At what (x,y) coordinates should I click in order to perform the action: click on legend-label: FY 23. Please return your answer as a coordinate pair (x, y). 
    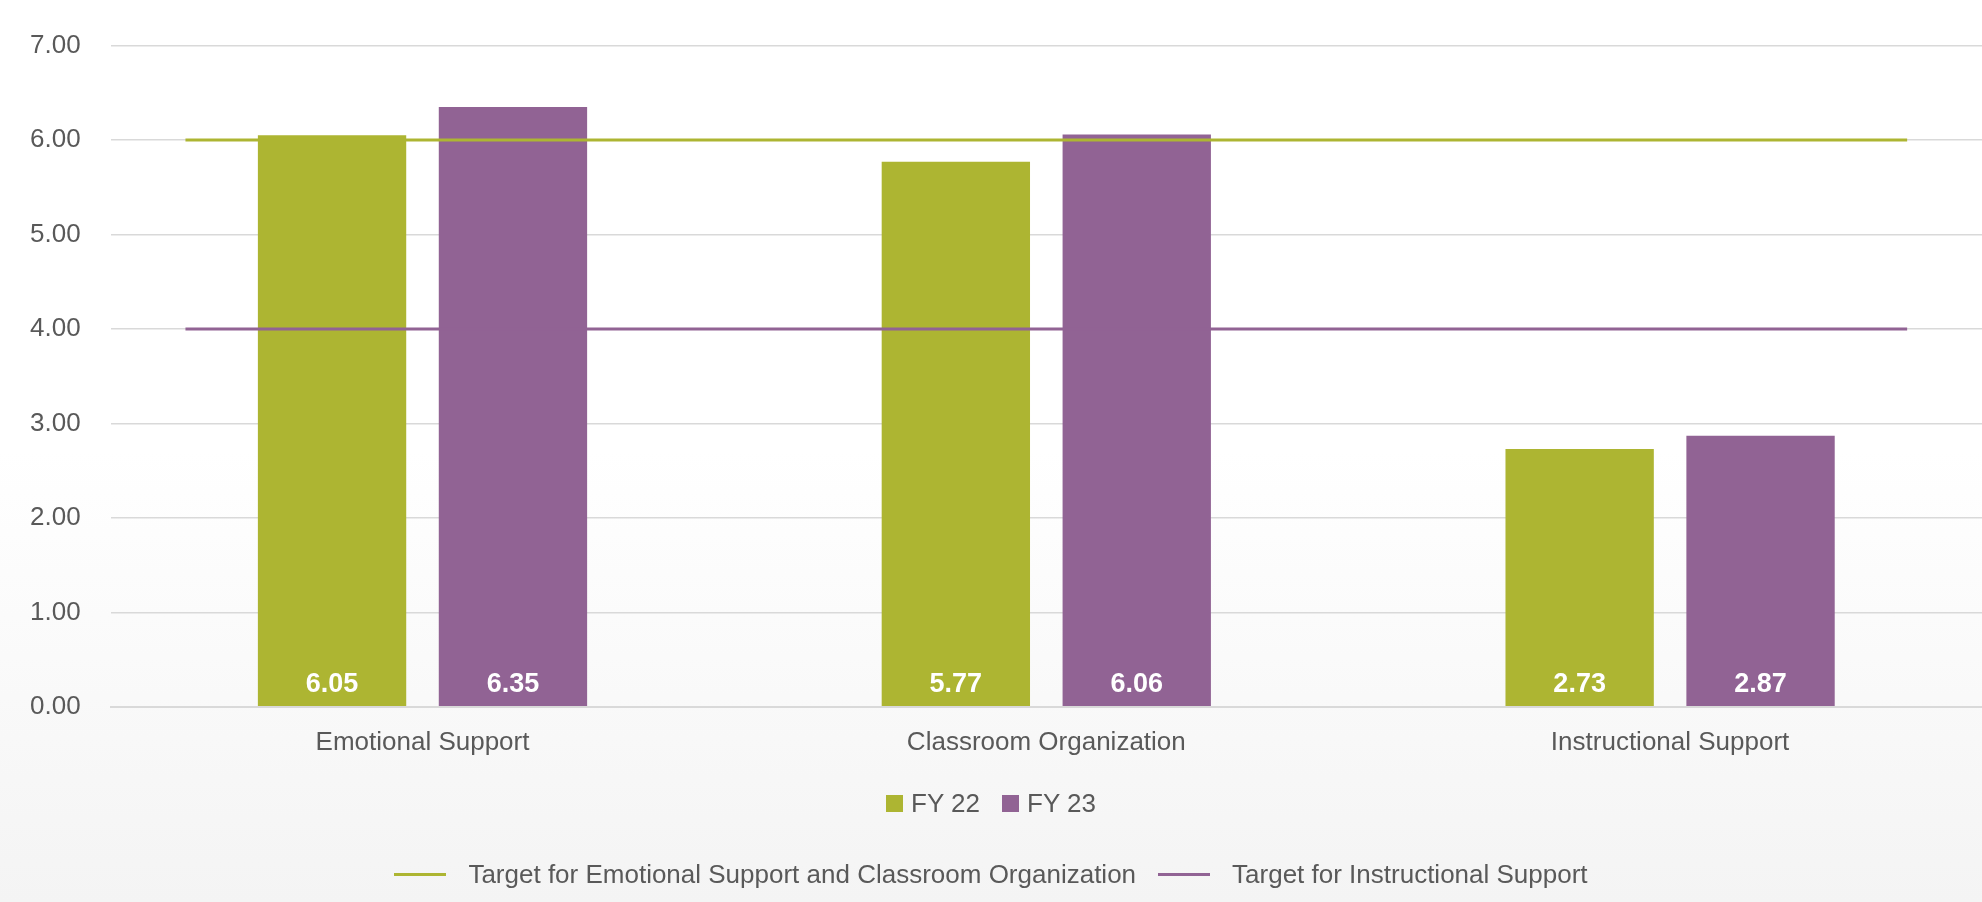
    Looking at the image, I should click on (1061, 803).